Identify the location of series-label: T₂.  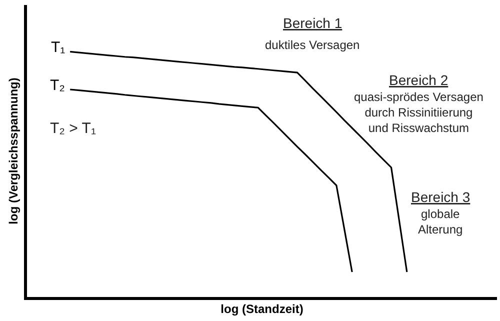
(58, 85).